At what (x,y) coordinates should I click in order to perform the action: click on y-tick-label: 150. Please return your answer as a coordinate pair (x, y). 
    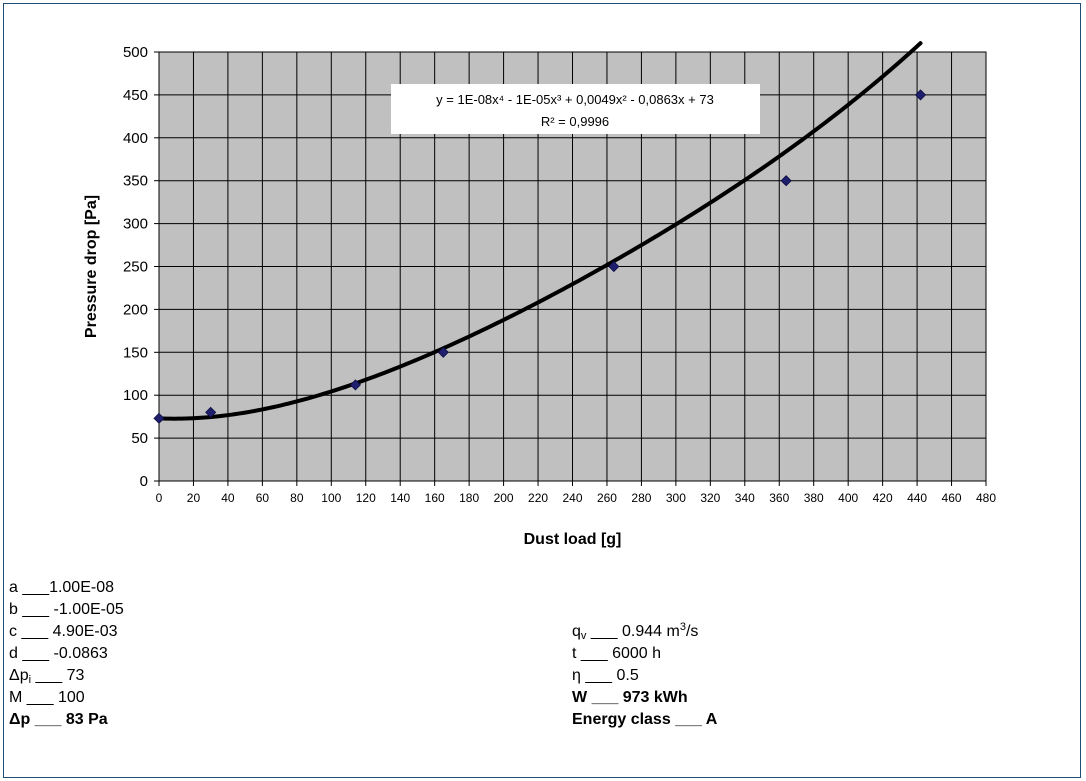
    Looking at the image, I should click on (135, 352).